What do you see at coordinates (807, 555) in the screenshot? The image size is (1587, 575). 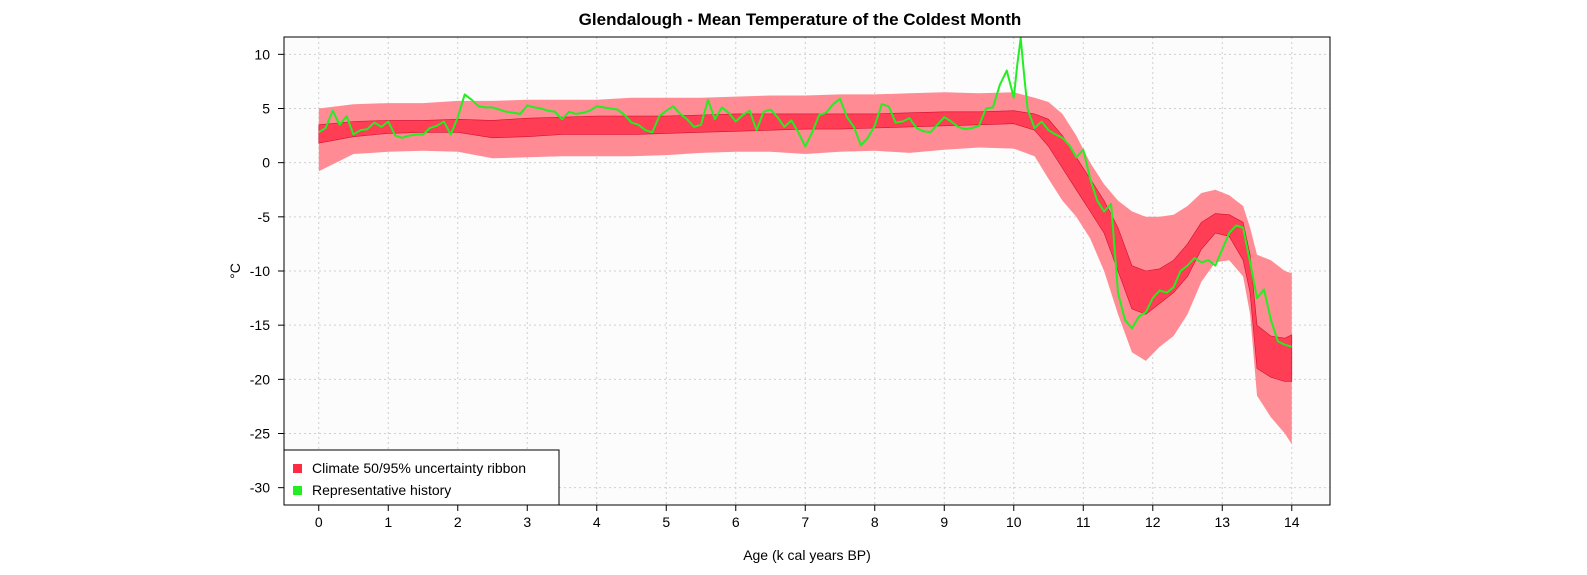 I see `x-axis-label: Age (k cal years BP)` at bounding box center [807, 555].